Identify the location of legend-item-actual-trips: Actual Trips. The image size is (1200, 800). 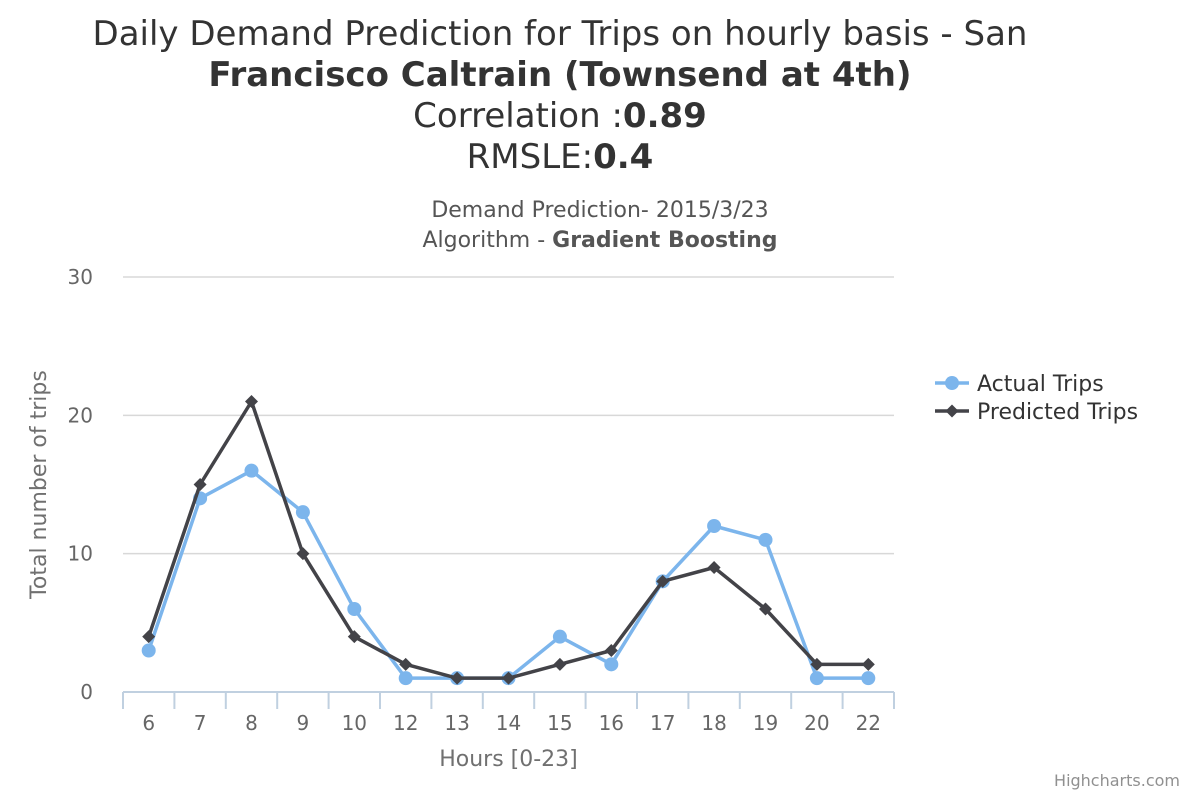
(1019, 384).